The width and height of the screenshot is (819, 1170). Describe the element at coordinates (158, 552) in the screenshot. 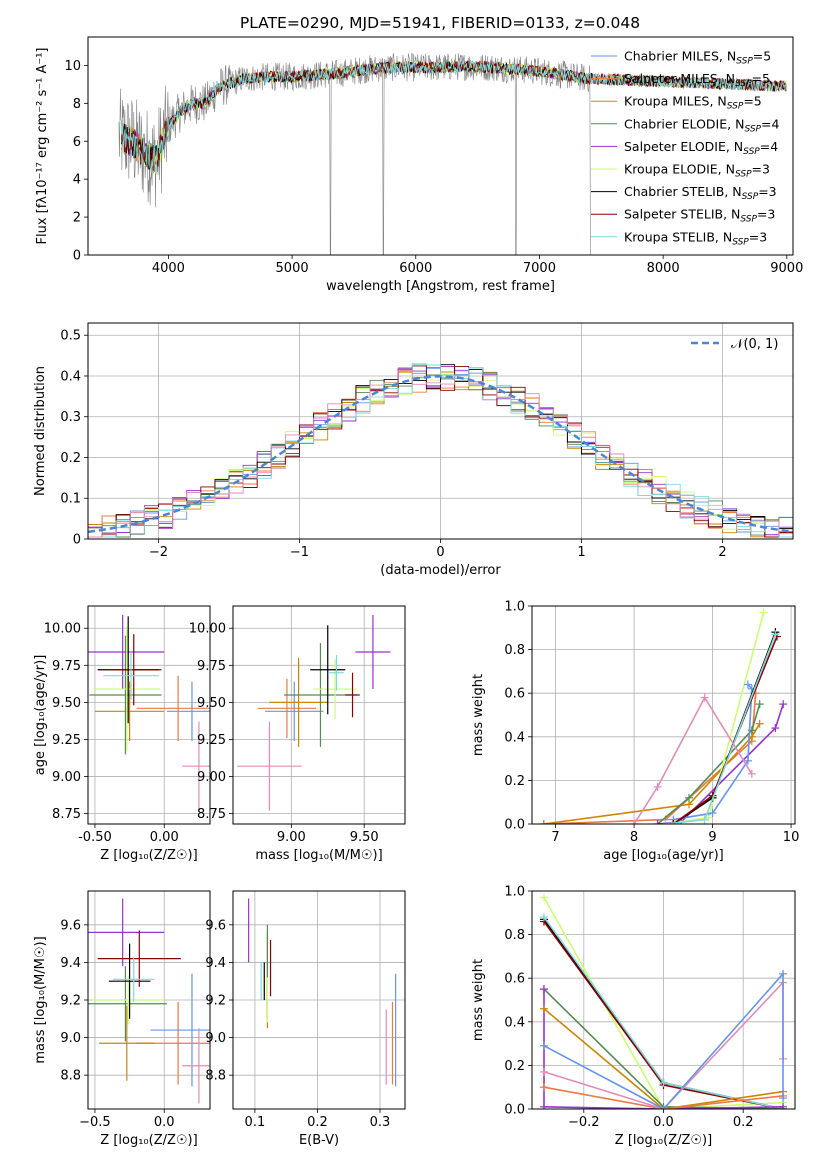

I see `x-tick-label: −2` at that location.